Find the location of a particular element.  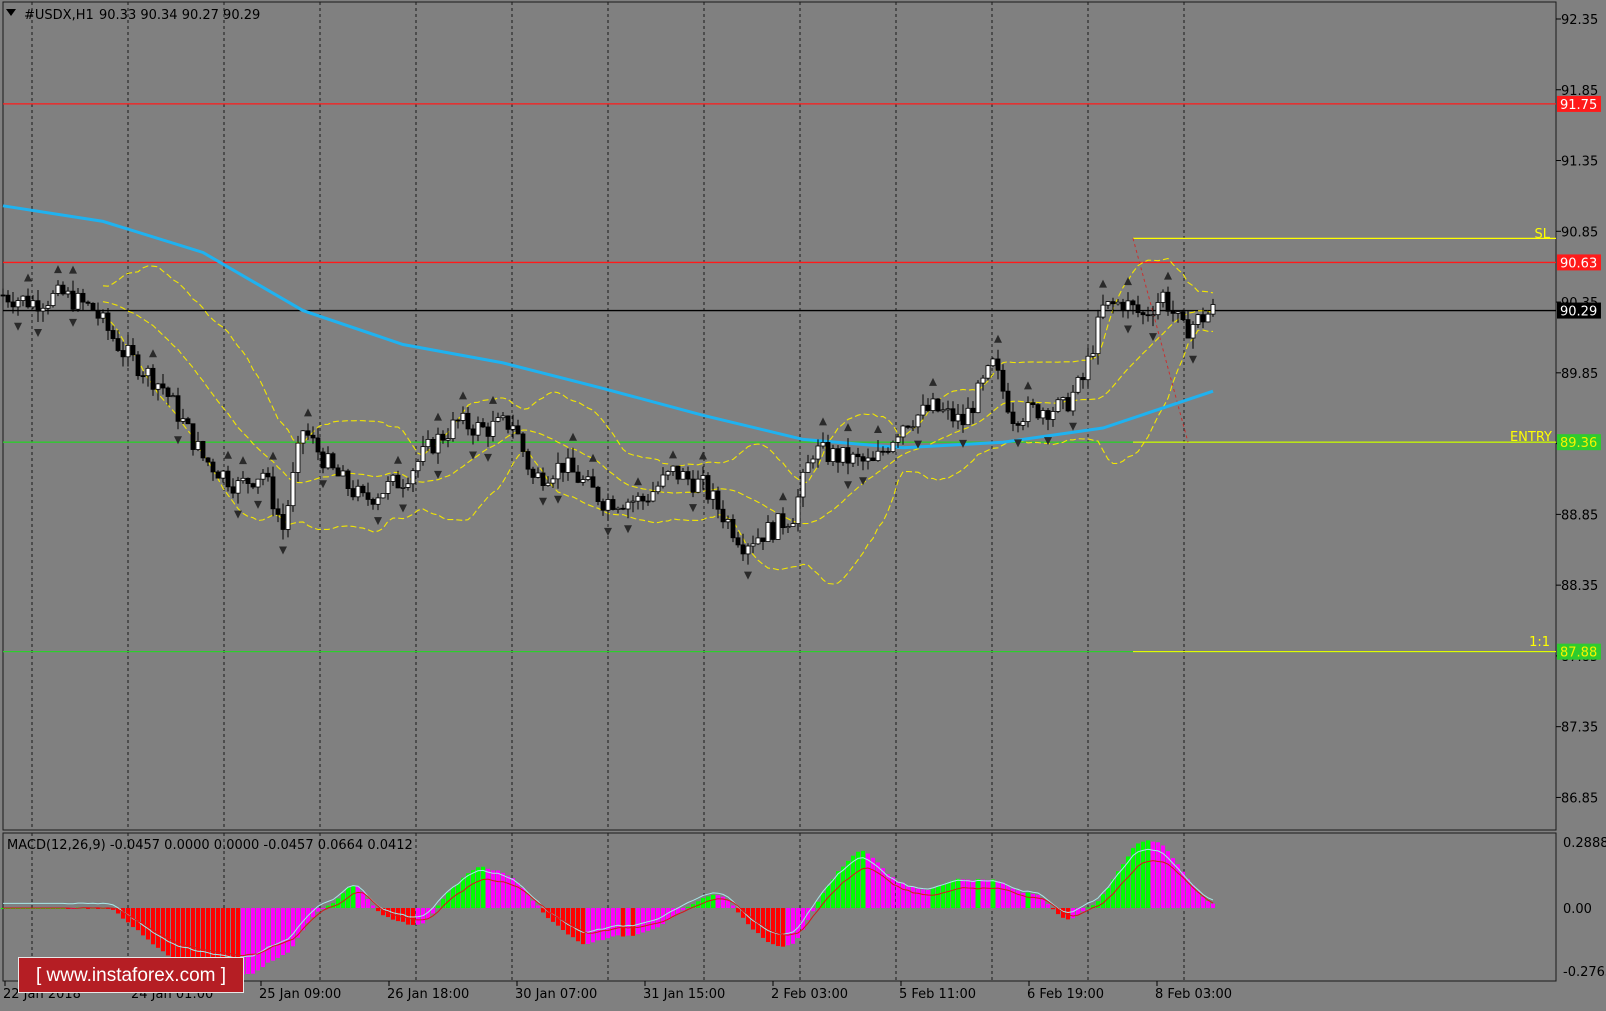

price-tag-box is located at coordinates (1579, 262).